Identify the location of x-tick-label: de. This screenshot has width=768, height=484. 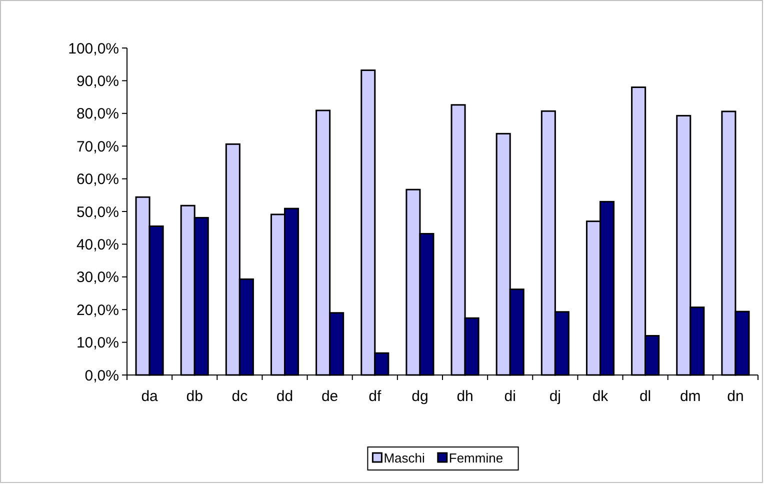
(329, 396).